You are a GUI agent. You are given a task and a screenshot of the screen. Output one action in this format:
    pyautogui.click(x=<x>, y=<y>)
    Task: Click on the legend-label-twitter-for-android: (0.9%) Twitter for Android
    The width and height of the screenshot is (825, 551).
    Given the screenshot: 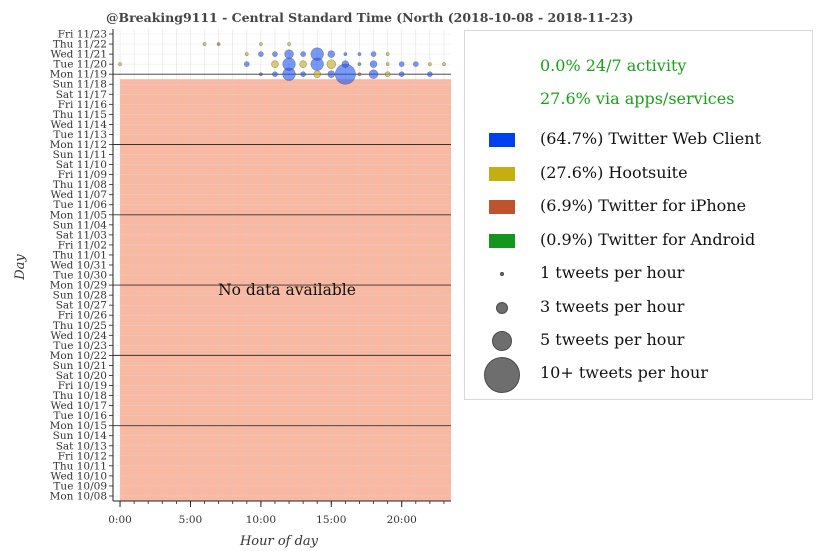 What is the action you would take?
    pyautogui.click(x=648, y=239)
    